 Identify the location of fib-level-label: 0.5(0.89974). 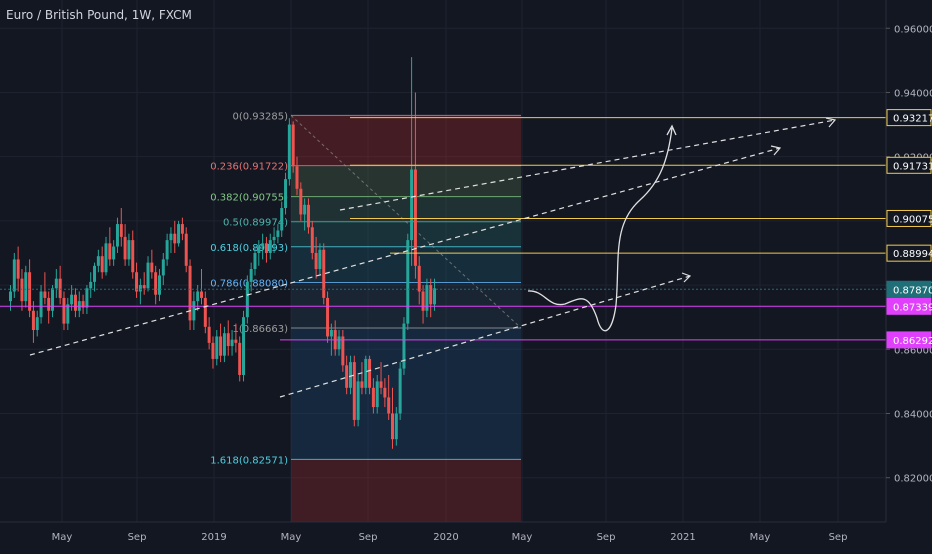
(255, 223).